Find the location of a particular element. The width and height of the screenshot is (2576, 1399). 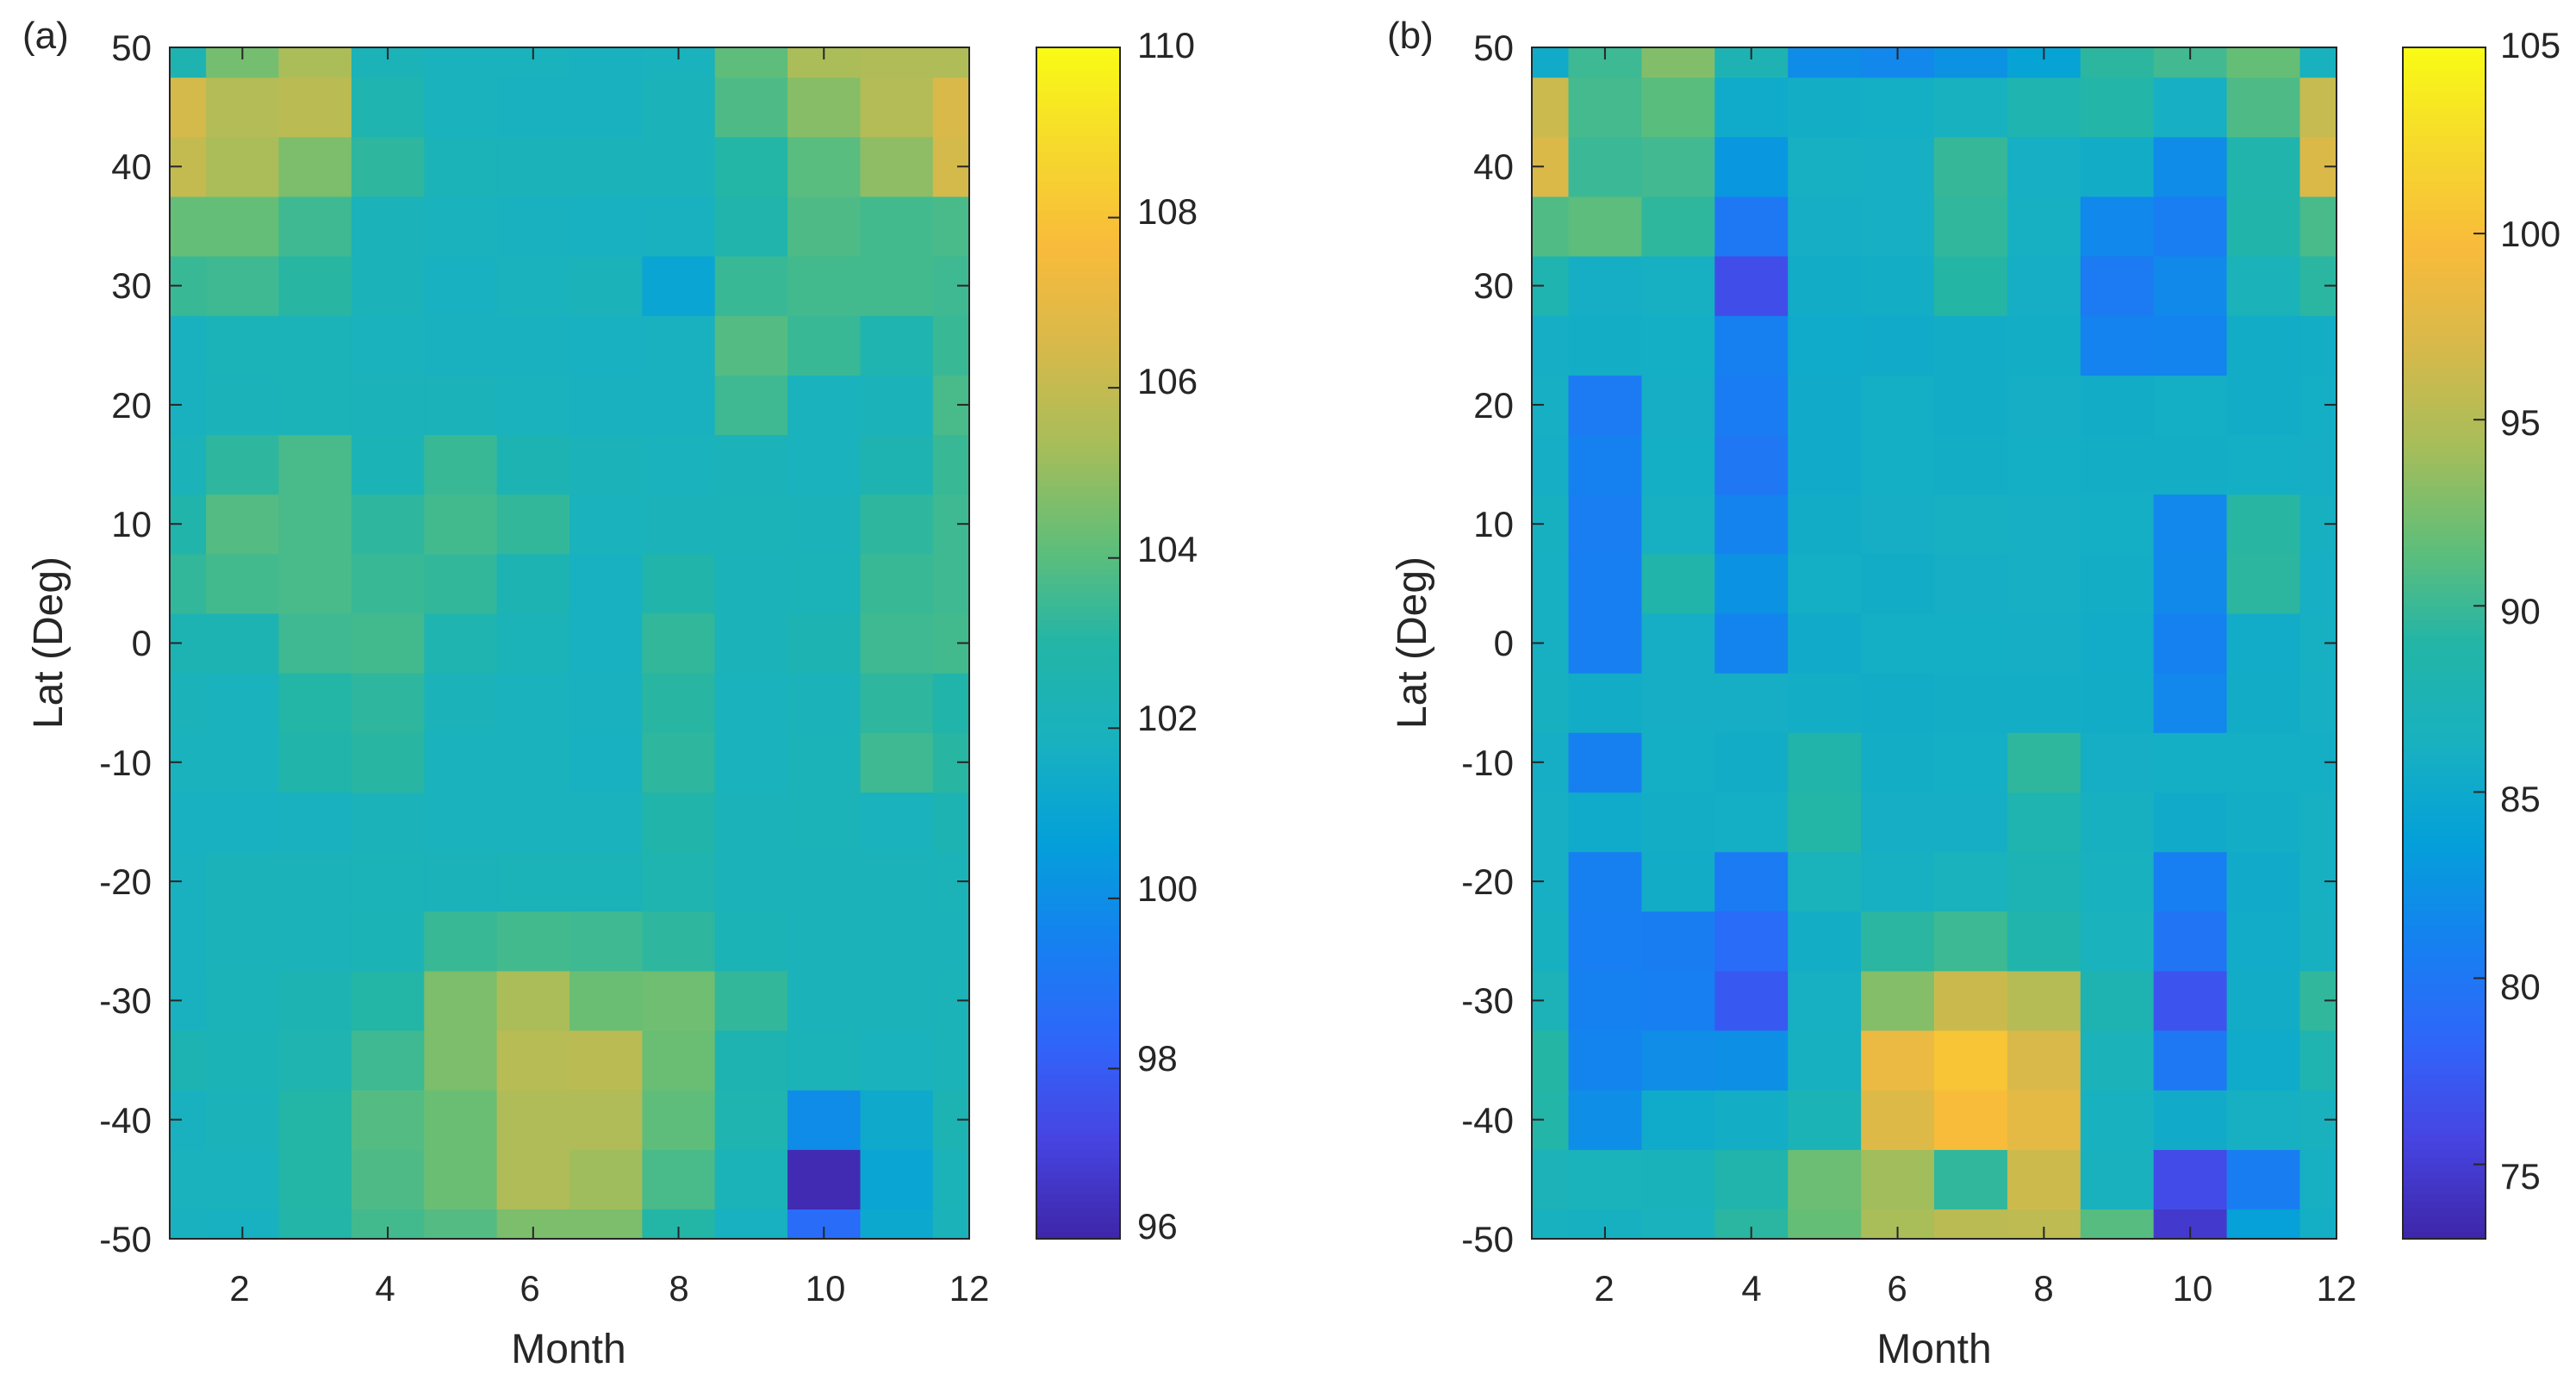

panel-a-label: (a) is located at coordinates (46, 36).